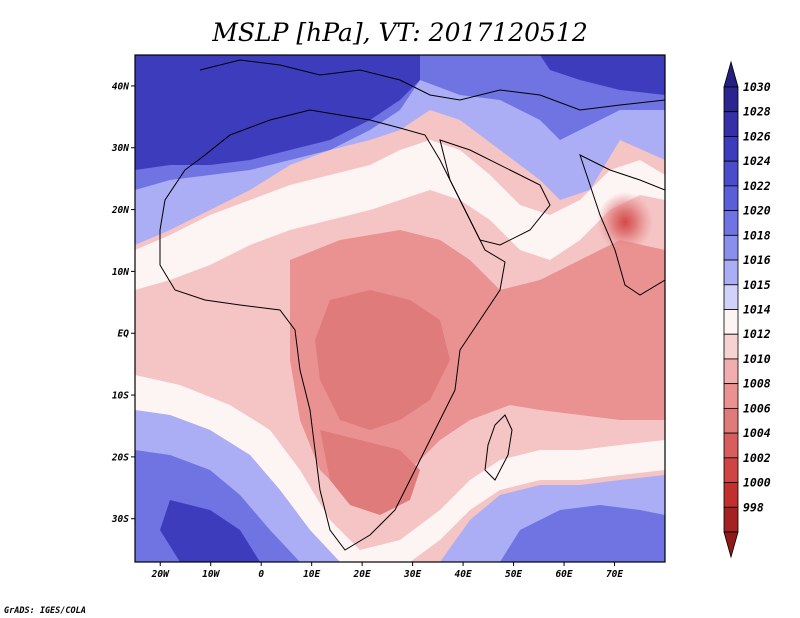  I want to click on credit-text: GrADS: IGES/COLA, so click(45, 611).